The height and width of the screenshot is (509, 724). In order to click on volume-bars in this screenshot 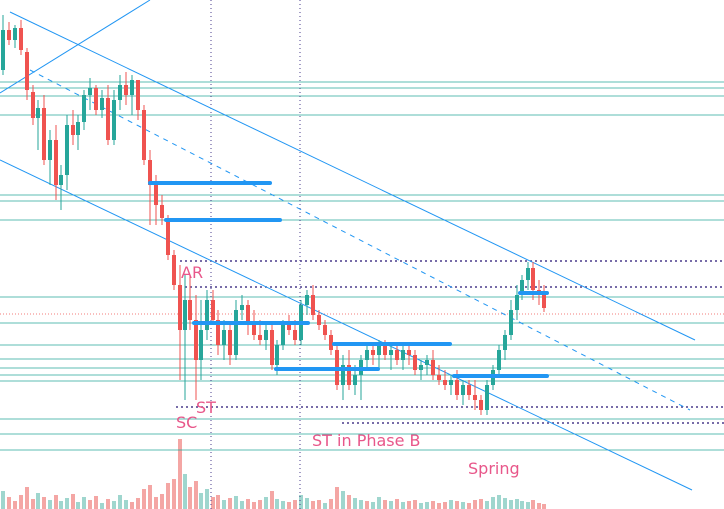, I will do `click(273, 474)`.